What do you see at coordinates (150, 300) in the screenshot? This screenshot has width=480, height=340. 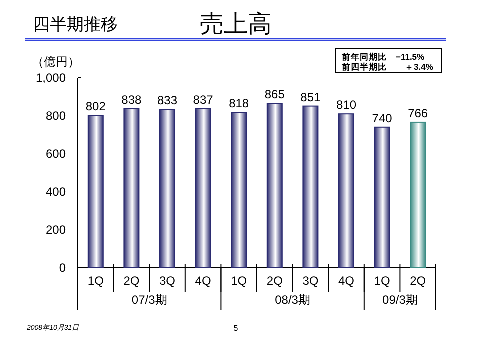 I see `text: 07/3期` at bounding box center [150, 300].